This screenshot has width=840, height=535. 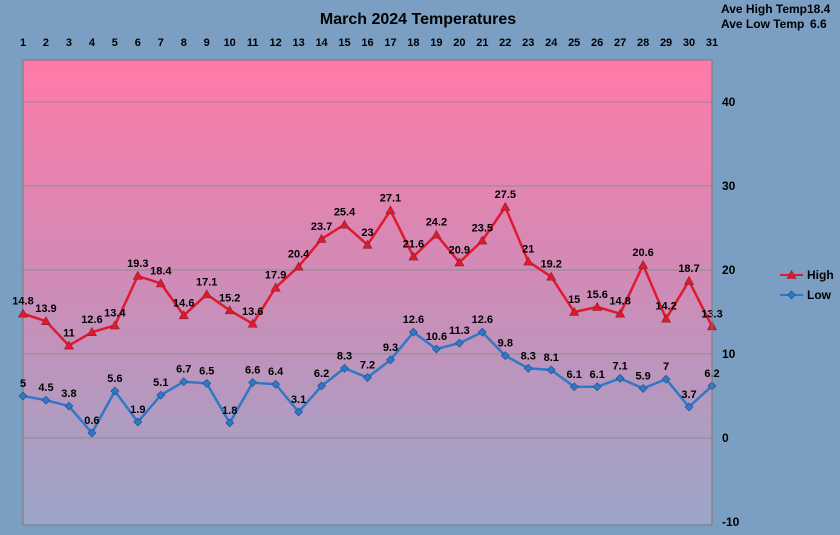 What do you see at coordinates (367, 233) in the screenshot?
I see `data-label-high: 23` at bounding box center [367, 233].